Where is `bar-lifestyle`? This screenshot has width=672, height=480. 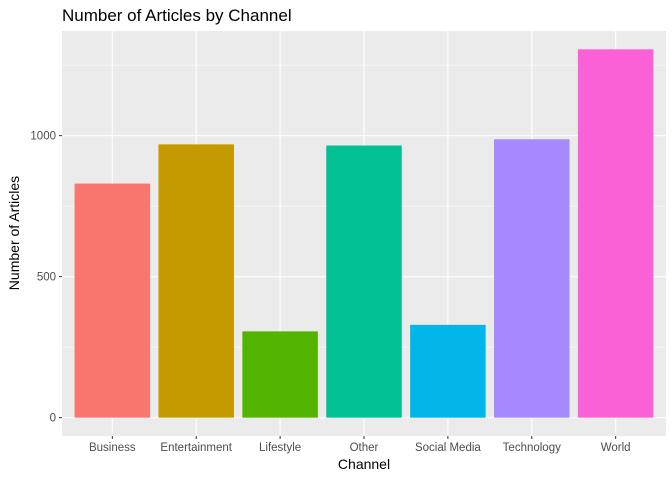 bar-lifestyle is located at coordinates (280, 374).